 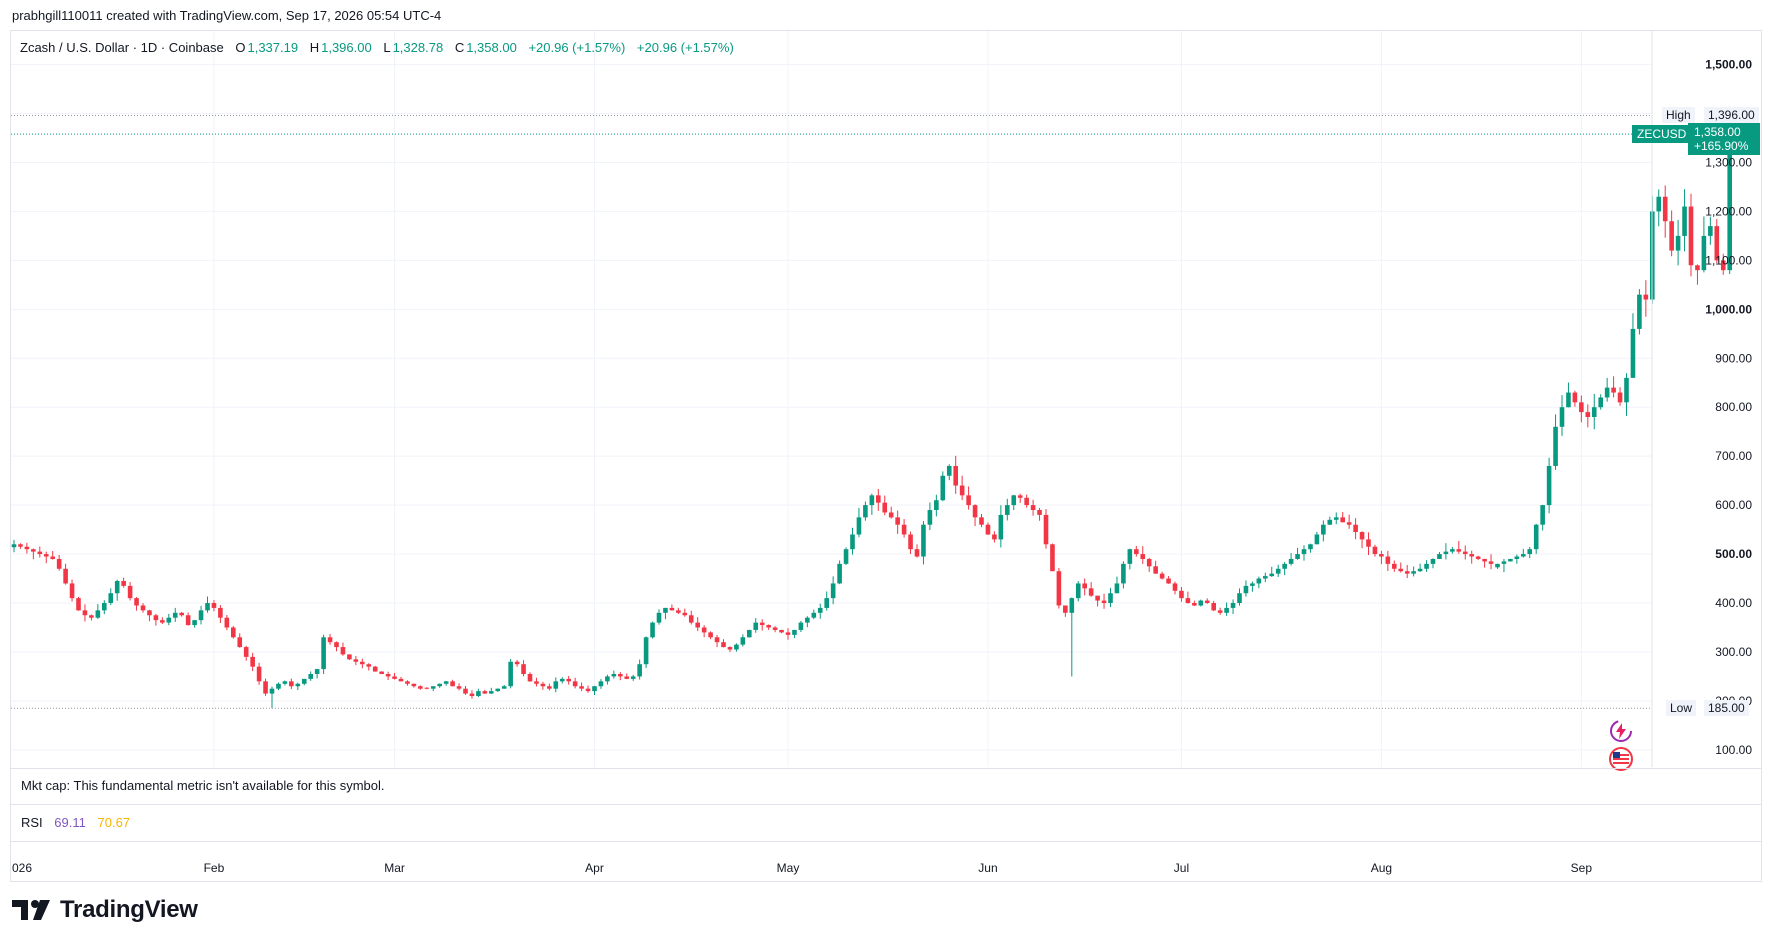 What do you see at coordinates (273, 47) in the screenshot?
I see `legend-open-value: 1,337.19` at bounding box center [273, 47].